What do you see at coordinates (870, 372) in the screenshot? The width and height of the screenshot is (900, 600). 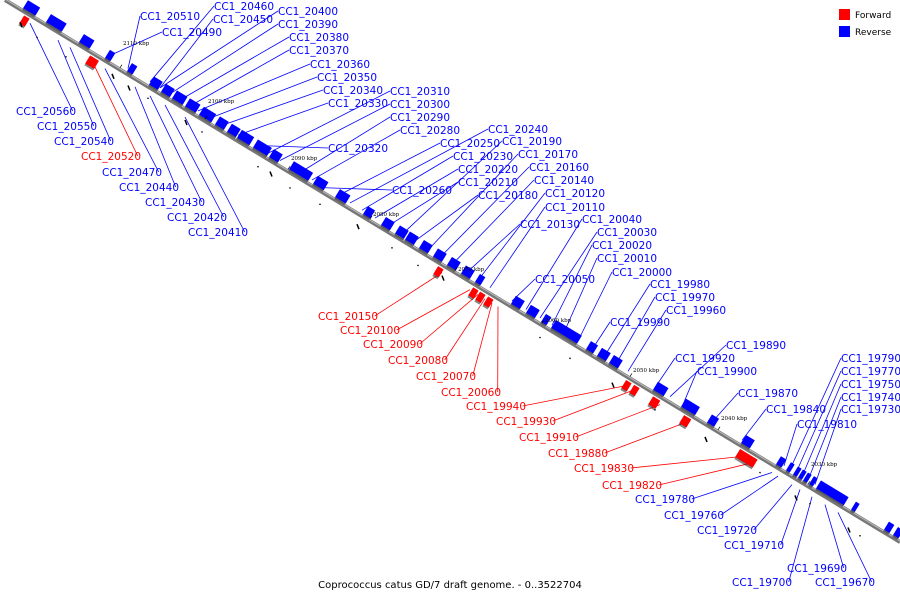 I see `gene-label-cc1-19770: CC1_19770` at bounding box center [870, 372].